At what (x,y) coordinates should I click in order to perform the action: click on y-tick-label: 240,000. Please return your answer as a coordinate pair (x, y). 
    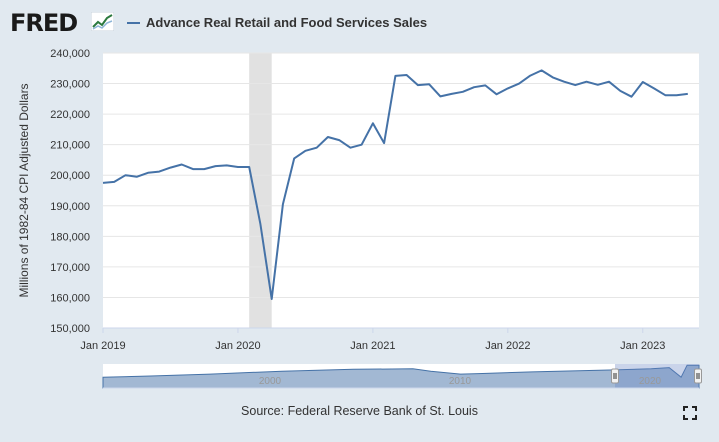
    Looking at the image, I should click on (70, 54).